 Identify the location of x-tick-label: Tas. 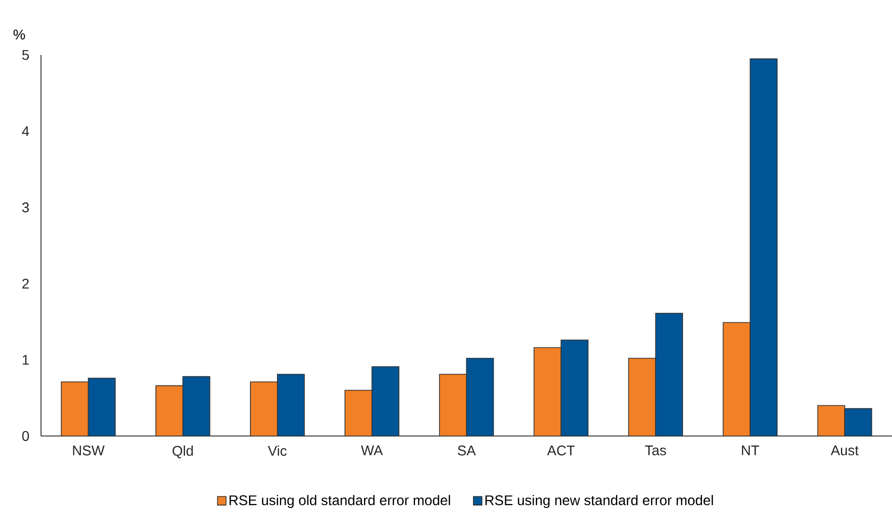
(655, 451).